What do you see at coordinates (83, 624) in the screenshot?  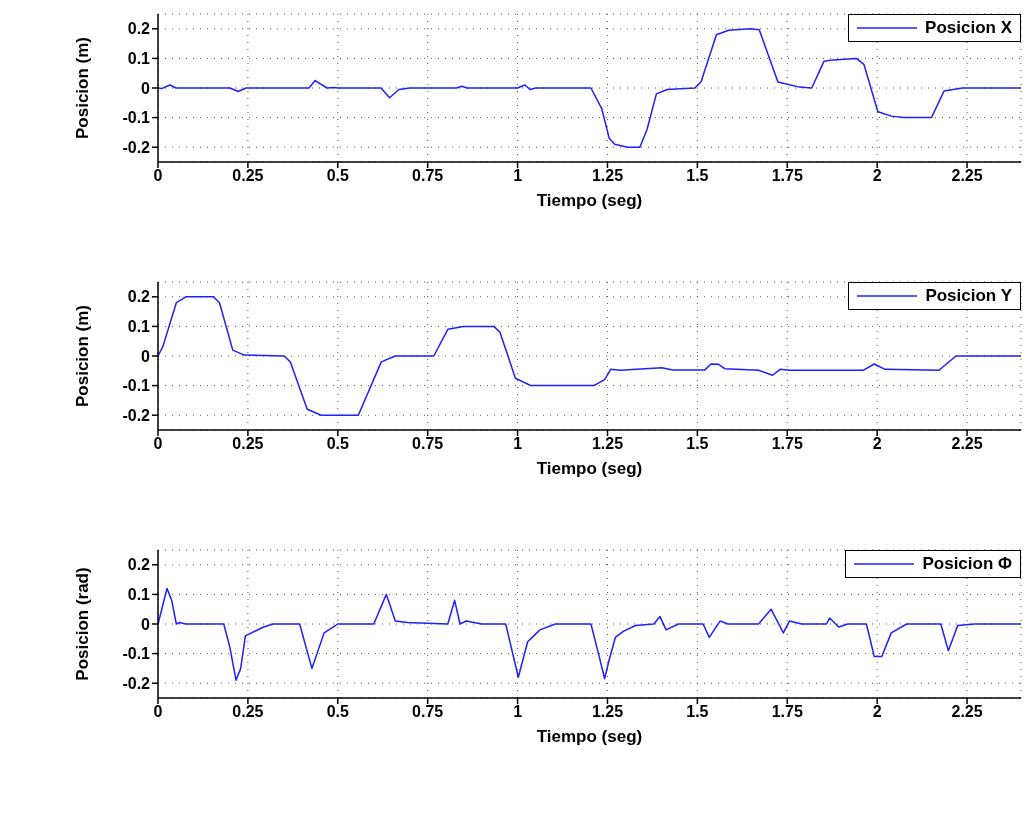 I see `y-axis-title: Posicion (rad)` at bounding box center [83, 624].